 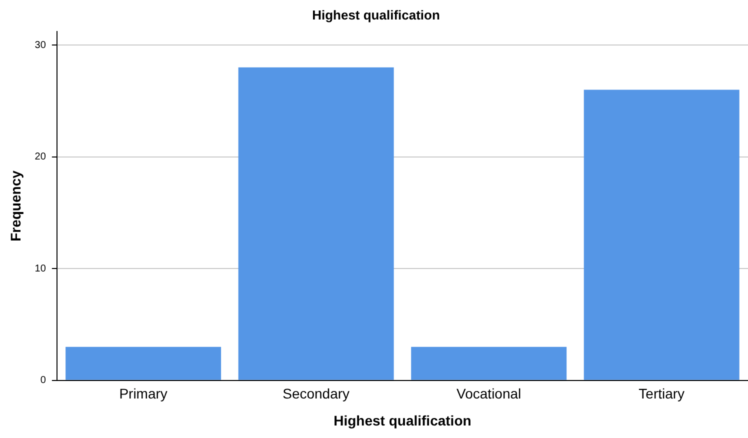 What do you see at coordinates (40, 268) in the screenshot?
I see `y-tick-label: 10` at bounding box center [40, 268].